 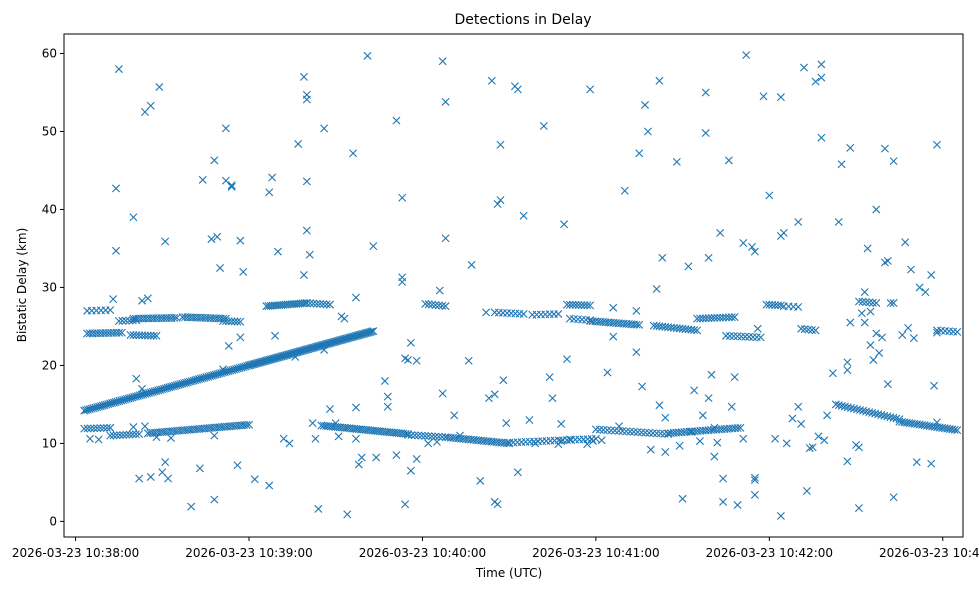 I want to click on x-tick-label: 2026-03-23 10:40:00, so click(x=422, y=553).